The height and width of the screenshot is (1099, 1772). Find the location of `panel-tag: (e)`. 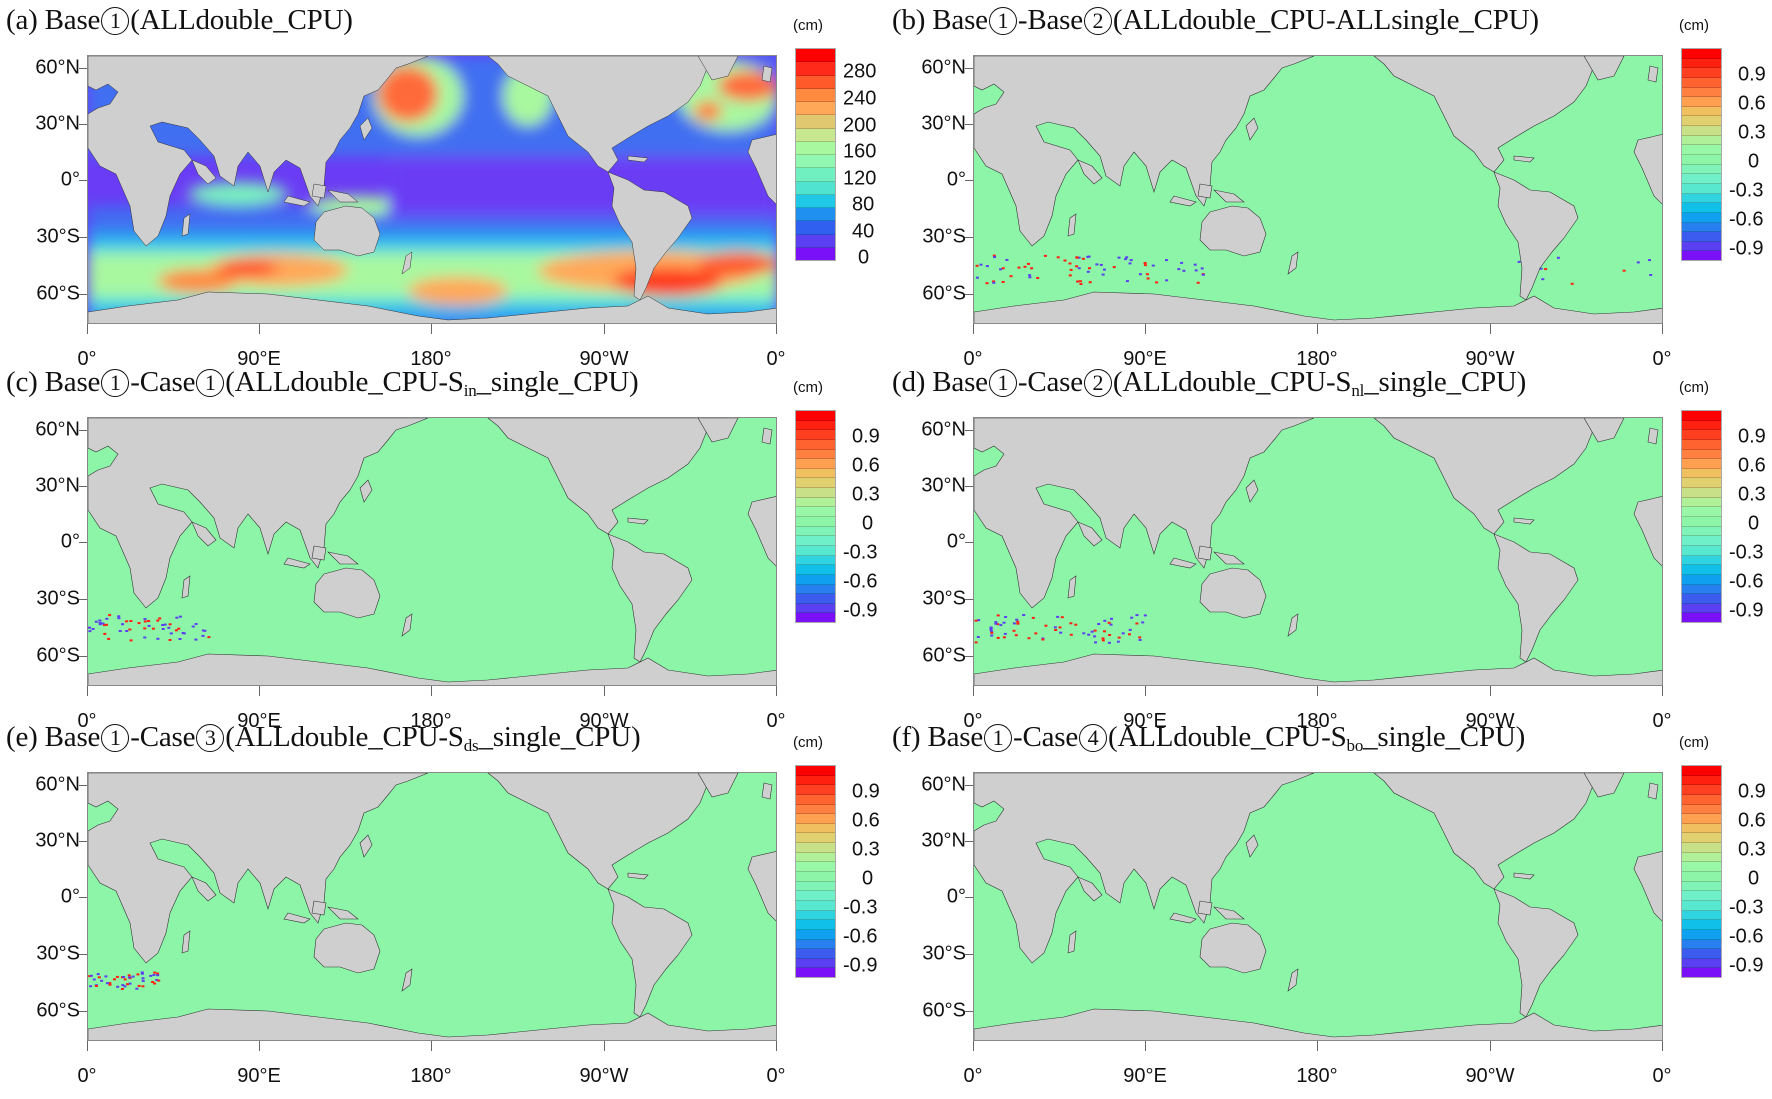

panel-tag: (e) is located at coordinates (22, 737).